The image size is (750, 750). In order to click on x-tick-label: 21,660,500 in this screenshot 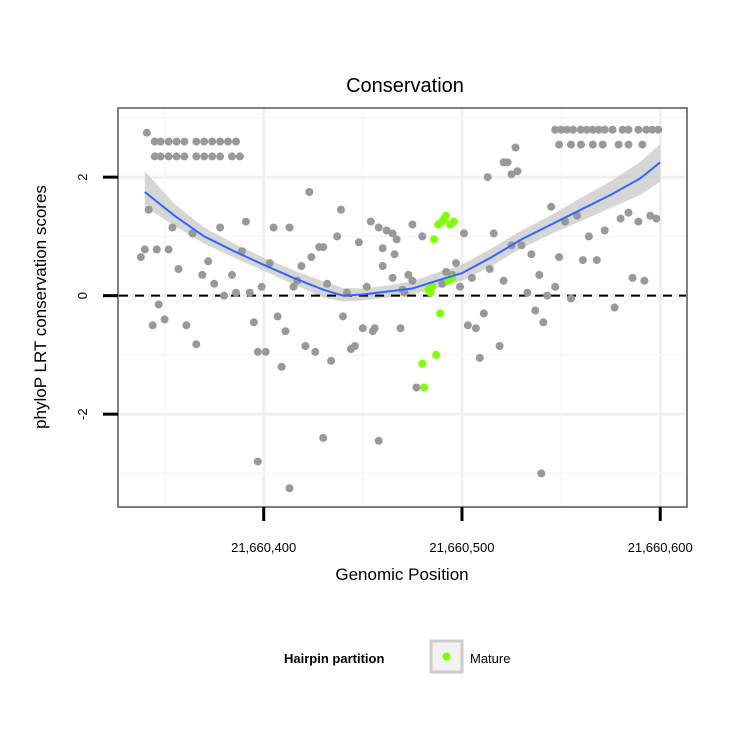, I will do `click(461, 547)`.